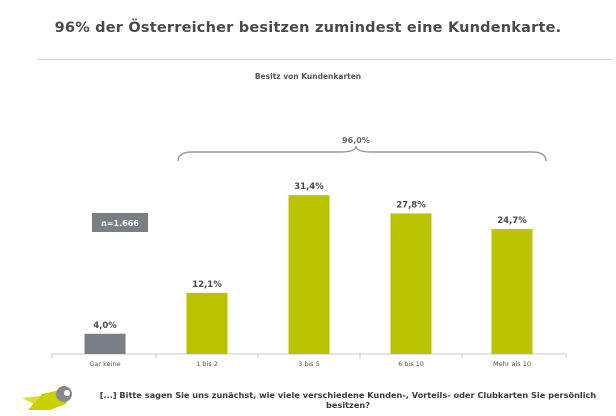 This screenshot has width=616, height=416. Describe the element at coordinates (512, 221) in the screenshot. I see `value-label-5: 24,7%` at that location.